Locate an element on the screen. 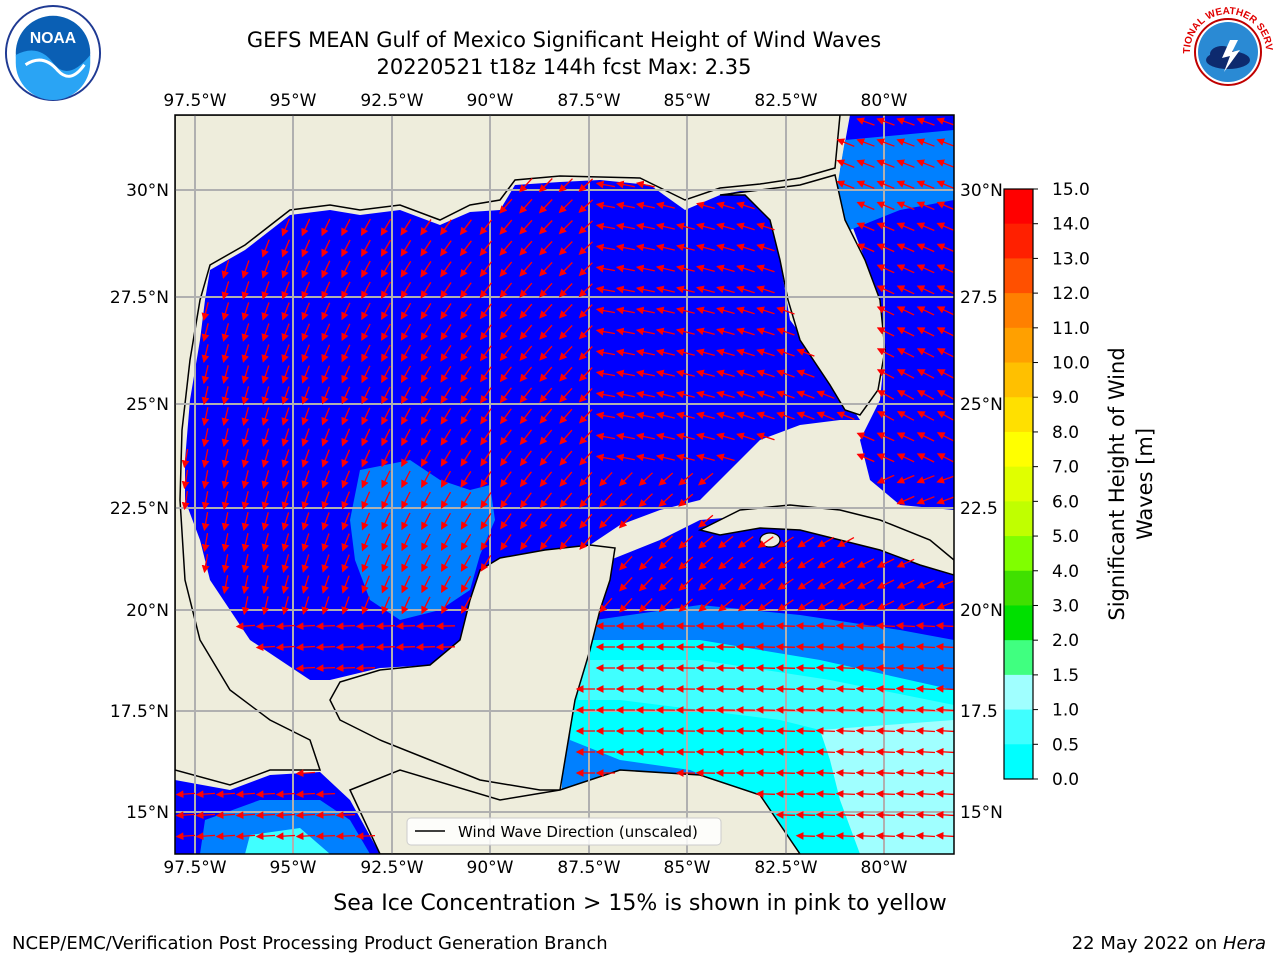 This screenshot has width=1280, height=960. lat-labels-left: 30°N 27.5°N 25°N 22.5°N 20°N 17.5°N 15°N is located at coordinates (139, 502).